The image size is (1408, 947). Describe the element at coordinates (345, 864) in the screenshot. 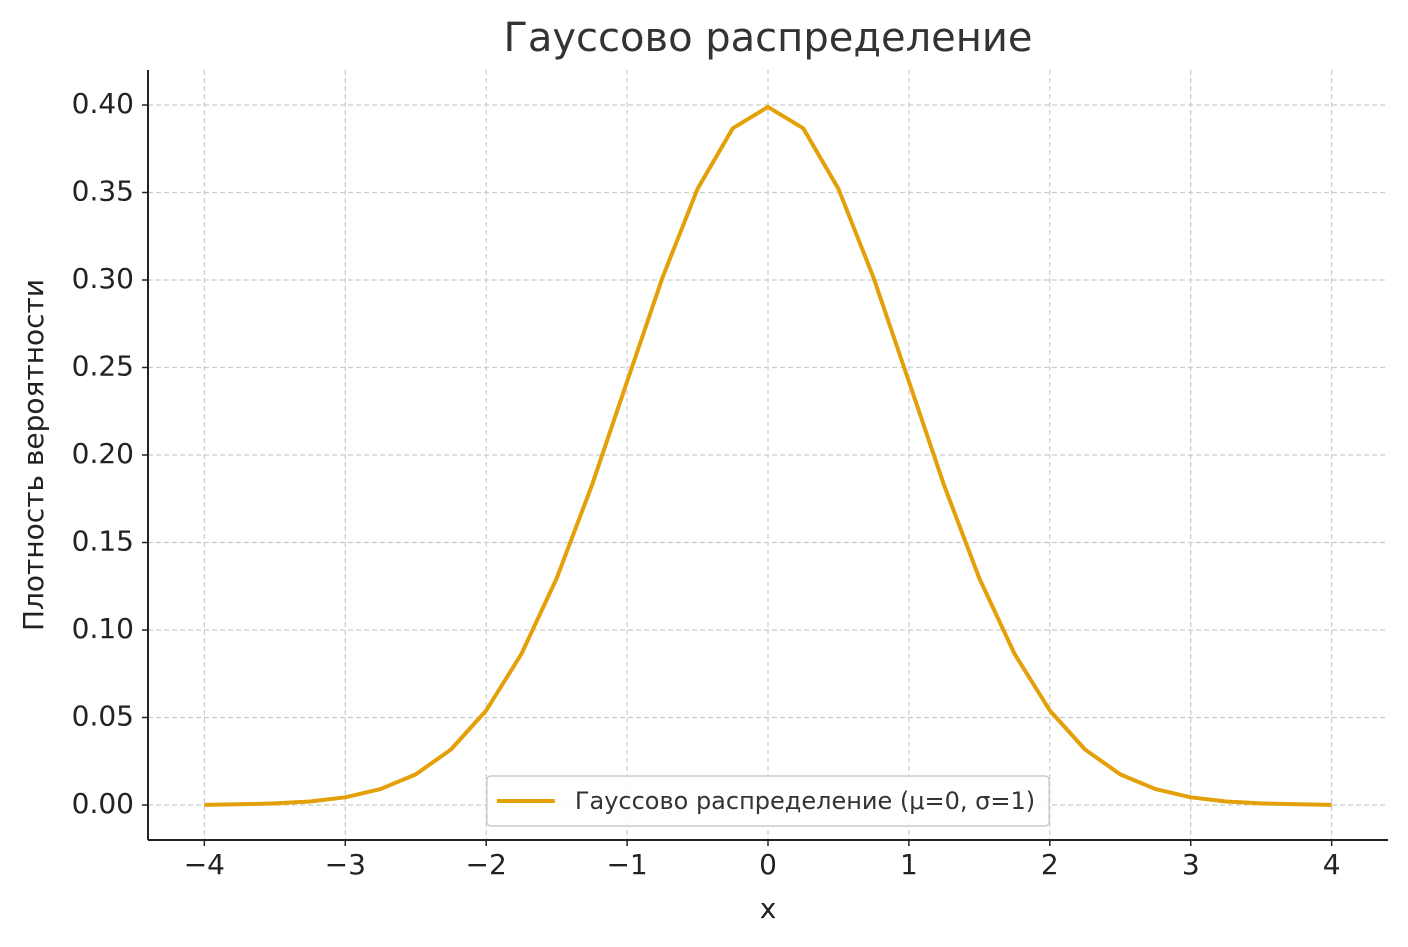

I see `x-tick-label: −3` at that location.